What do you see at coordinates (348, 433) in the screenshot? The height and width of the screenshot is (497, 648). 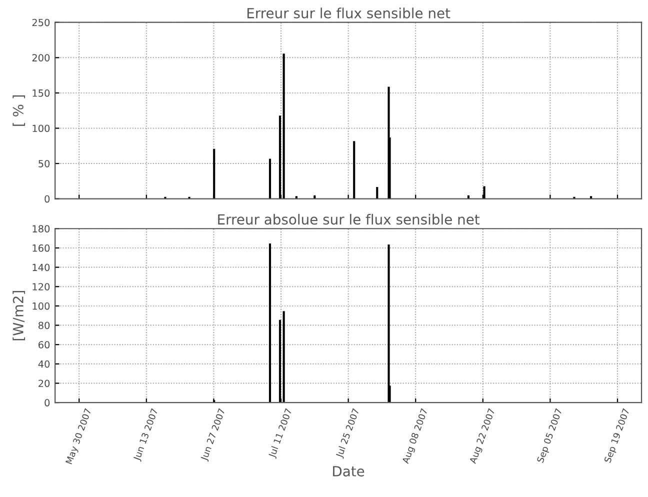 I see `x-tick-label: Jul 25 2007` at bounding box center [348, 433].